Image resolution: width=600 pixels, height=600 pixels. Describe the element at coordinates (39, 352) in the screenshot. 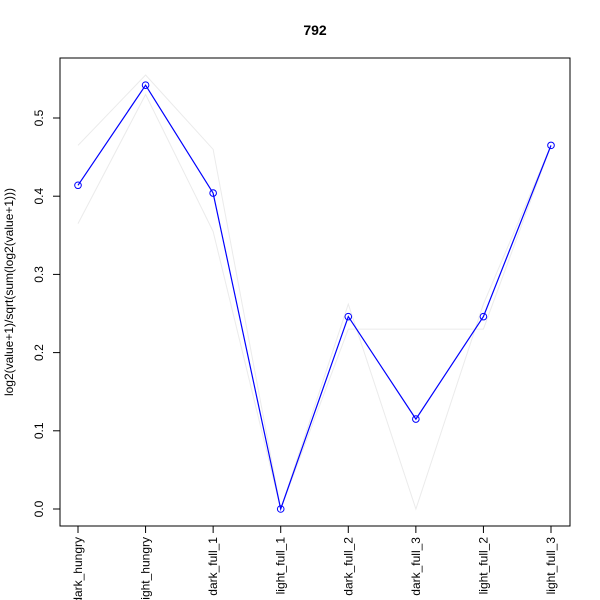

I see `y-tick-label: 0.2` at that location.